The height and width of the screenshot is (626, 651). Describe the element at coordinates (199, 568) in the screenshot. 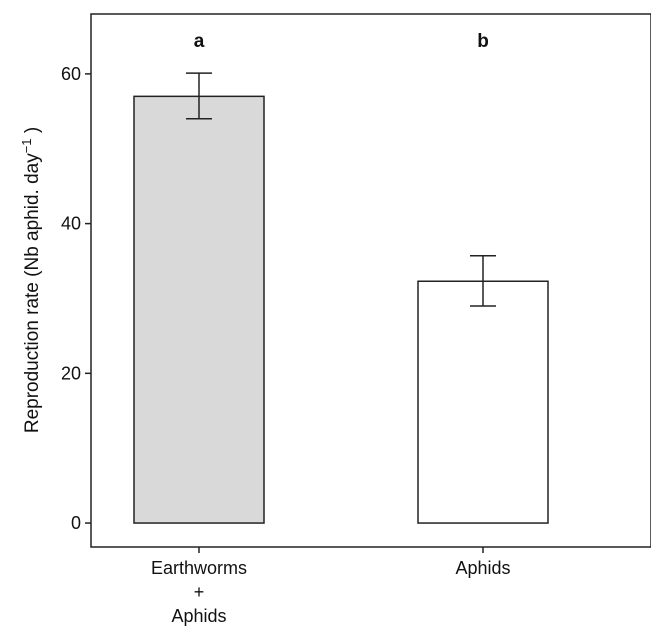

I see `x-tick-label-0-line-0: Earthworms` at that location.